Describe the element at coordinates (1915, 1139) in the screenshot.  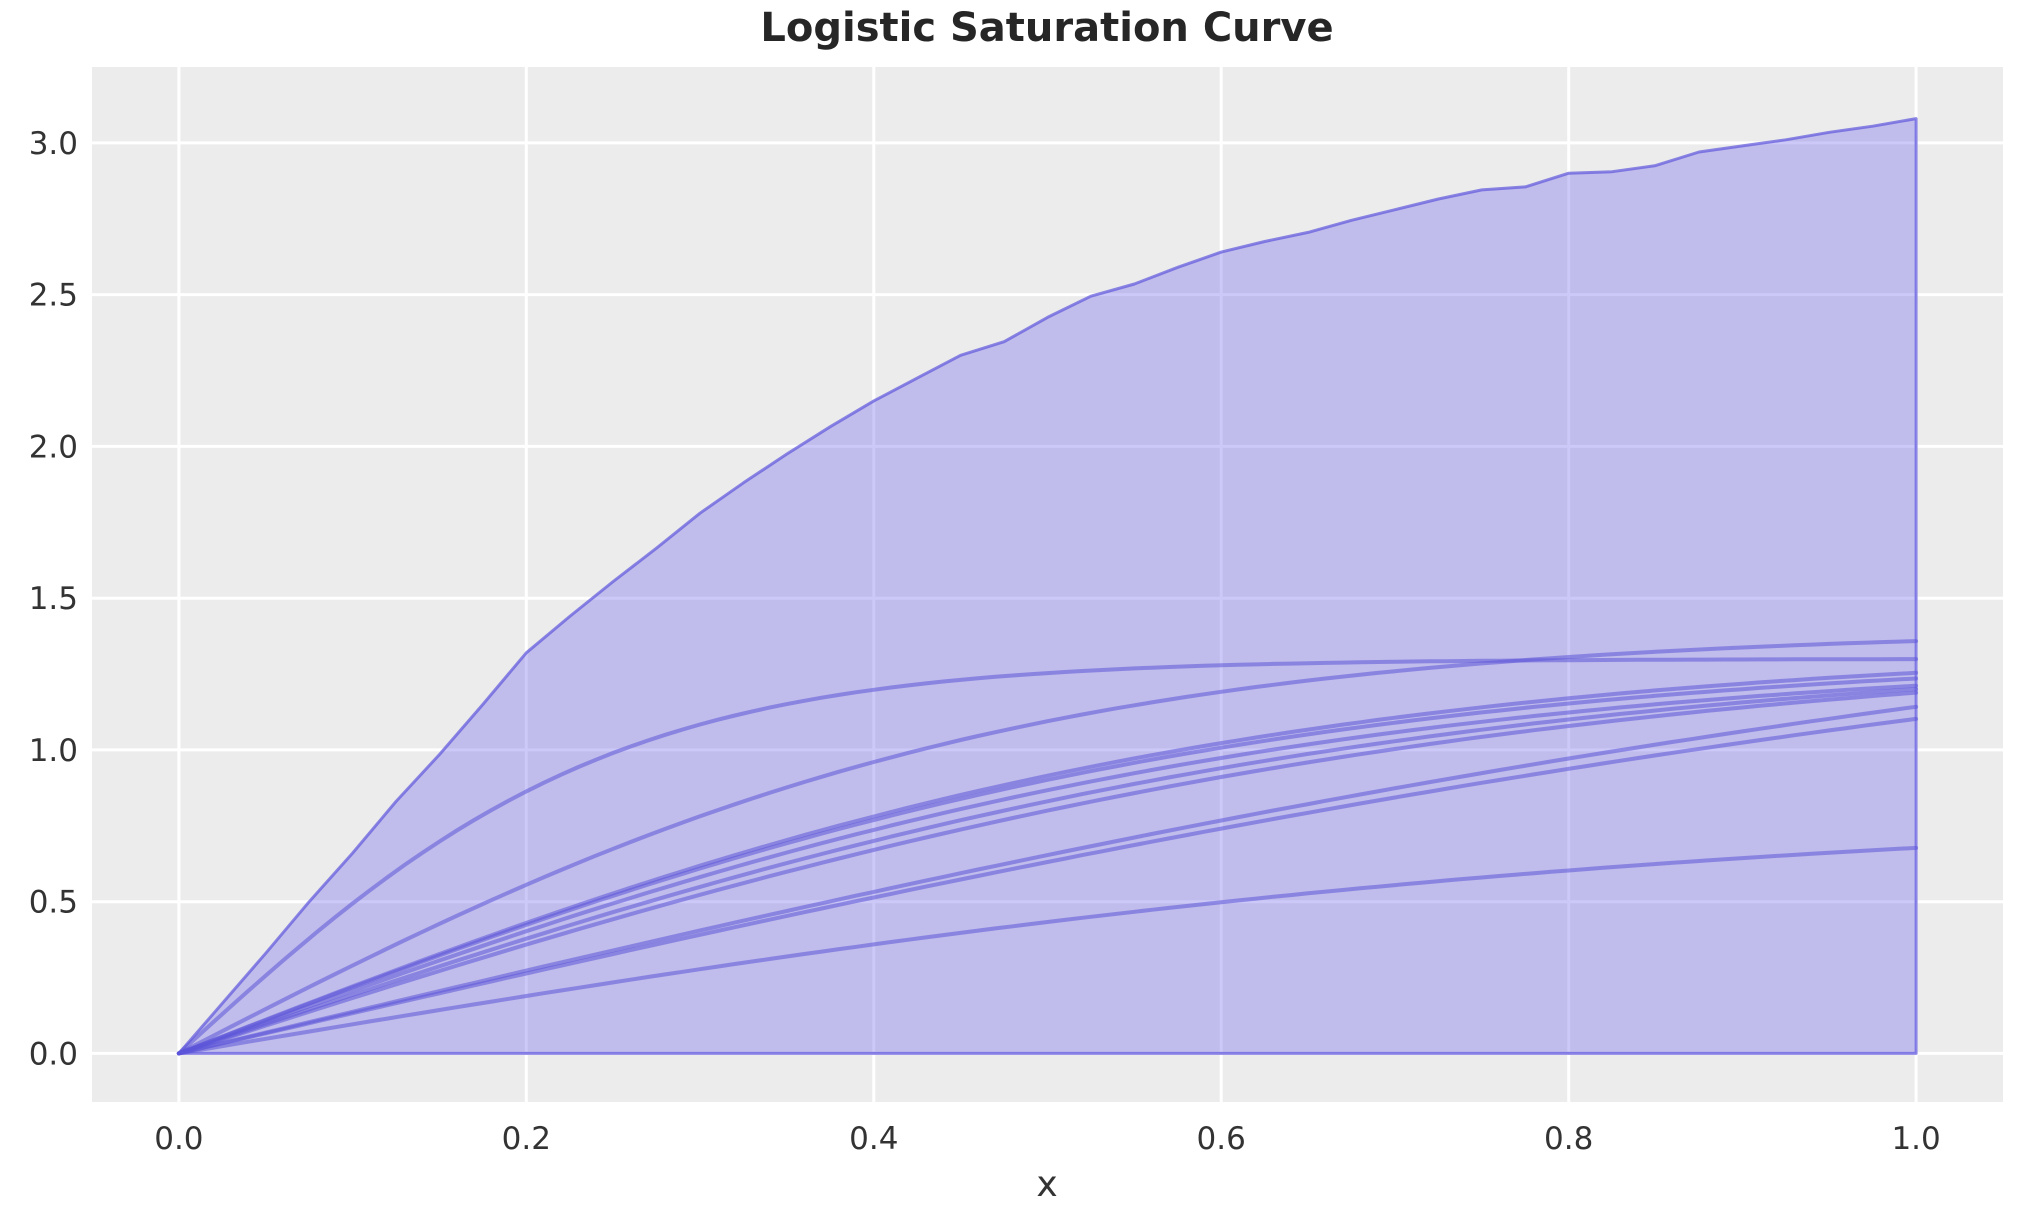
I see `x-tick-label: 1.0` at that location.